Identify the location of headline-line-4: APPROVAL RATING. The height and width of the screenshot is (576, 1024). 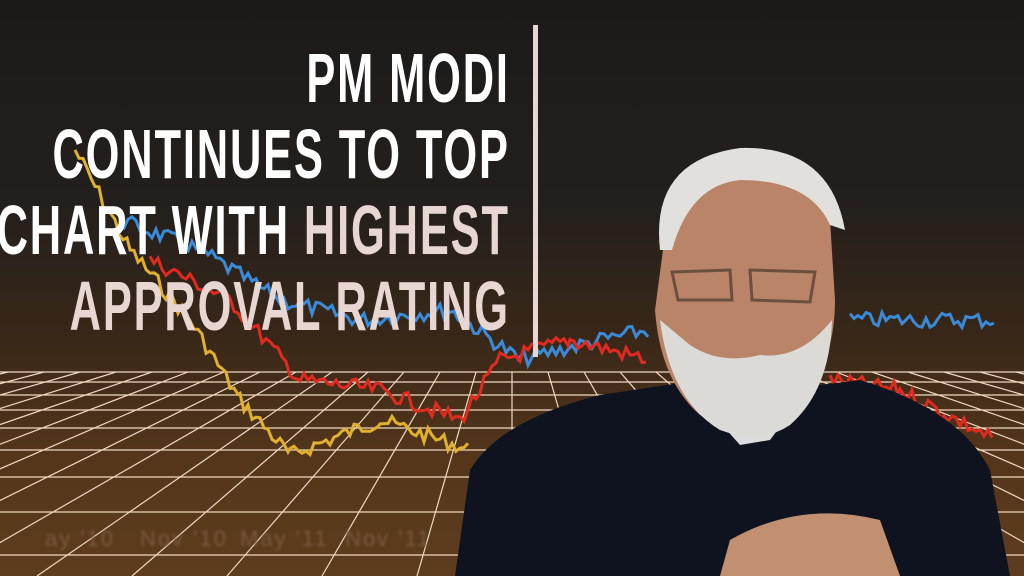
(289, 306).